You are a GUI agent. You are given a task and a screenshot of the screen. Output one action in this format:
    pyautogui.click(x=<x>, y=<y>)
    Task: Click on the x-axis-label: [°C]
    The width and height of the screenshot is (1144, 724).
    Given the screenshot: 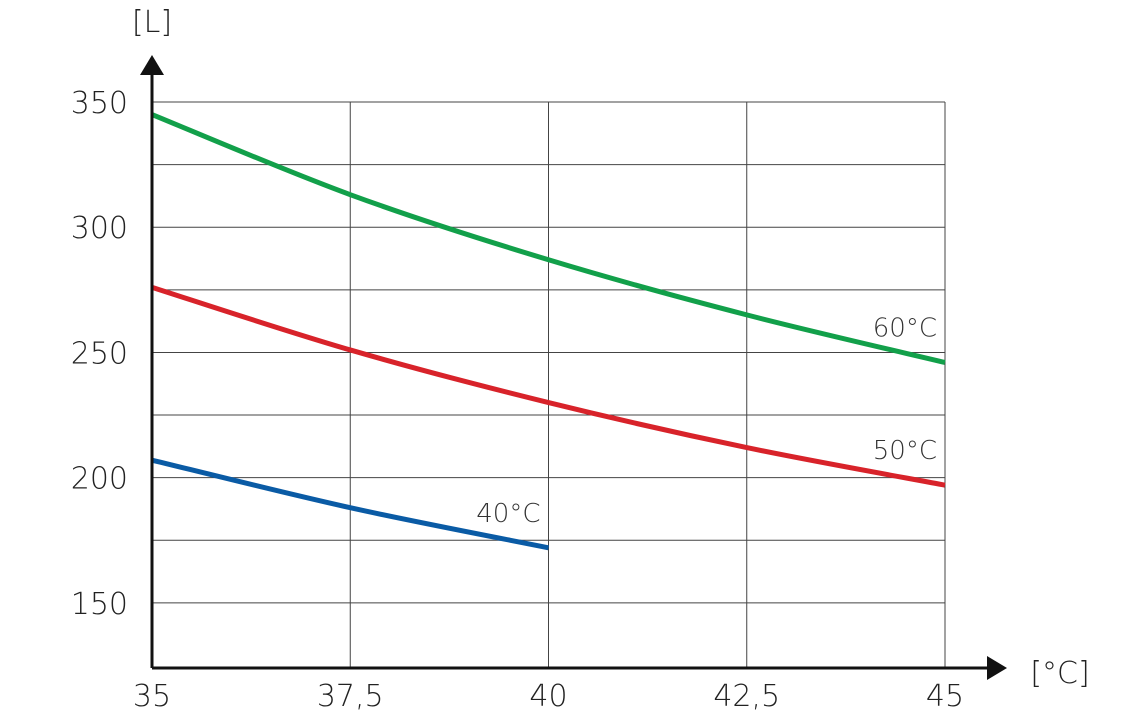 What is the action you would take?
    pyautogui.click(x=1059, y=673)
    